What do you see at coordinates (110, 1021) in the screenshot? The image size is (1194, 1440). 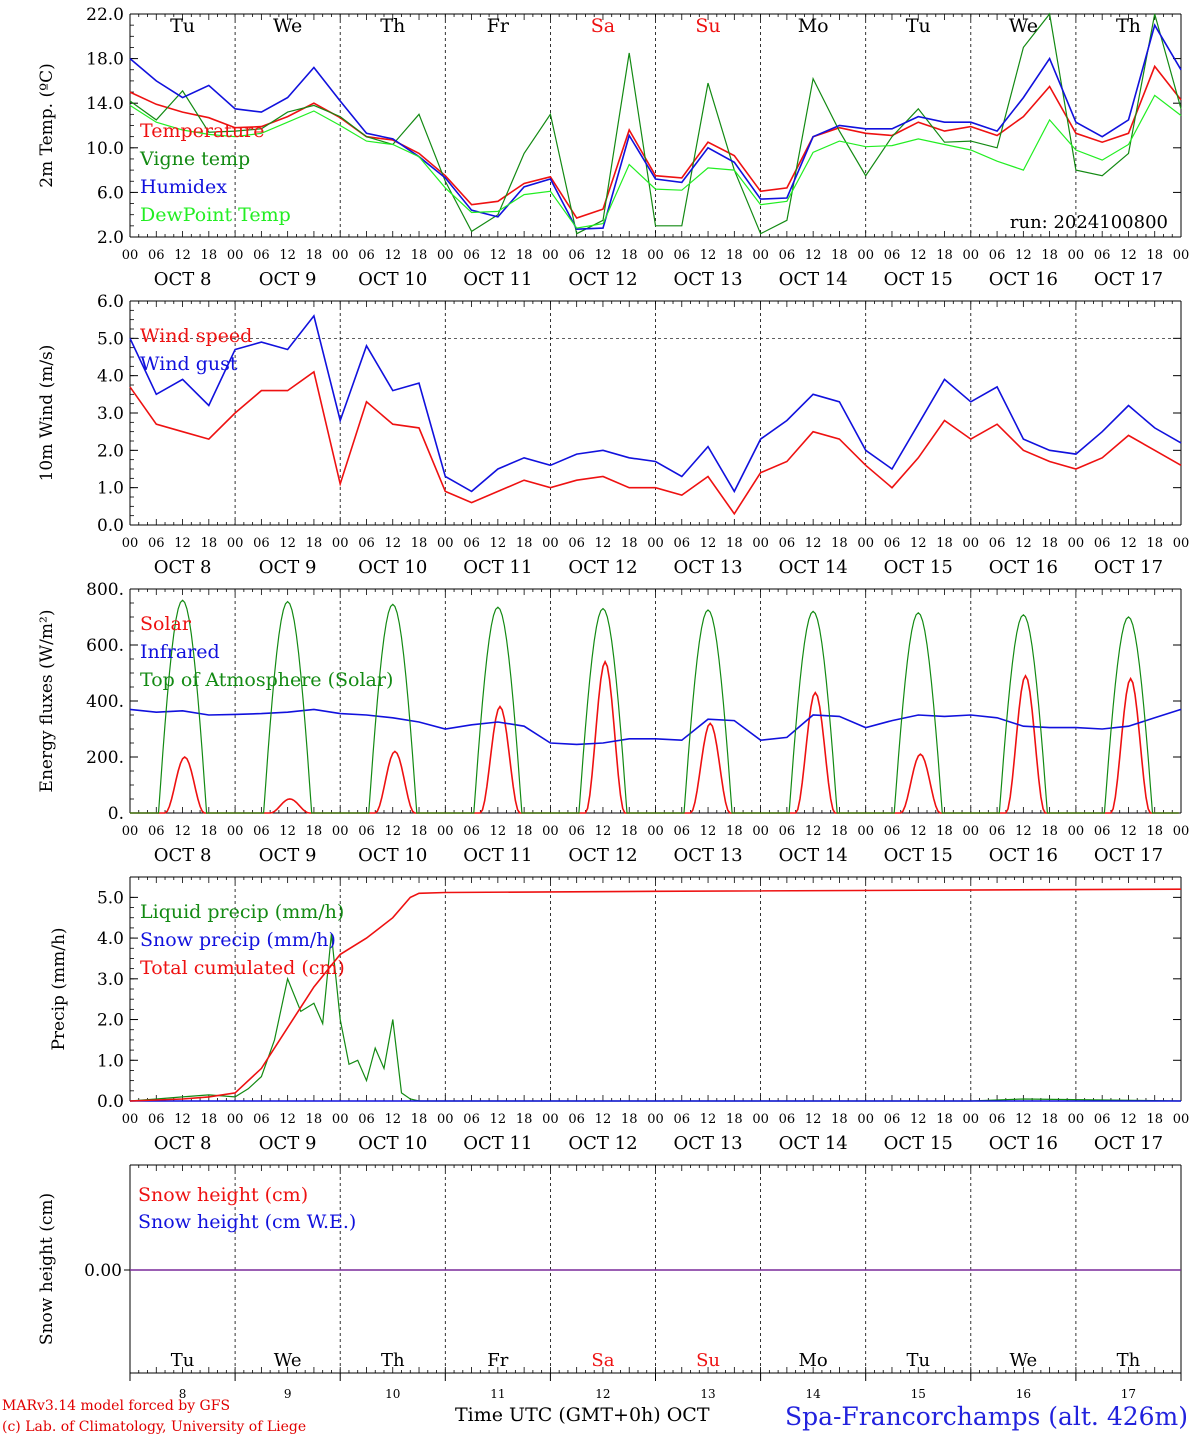 I see `y-tick-label: 2.0` at bounding box center [110, 1021].